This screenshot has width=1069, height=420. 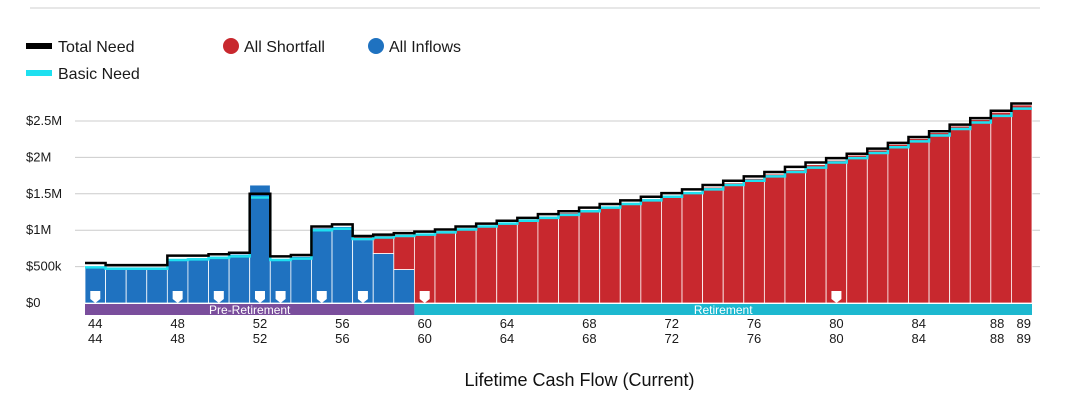 I want to click on x-tick-label: 52, so click(x=260, y=323).